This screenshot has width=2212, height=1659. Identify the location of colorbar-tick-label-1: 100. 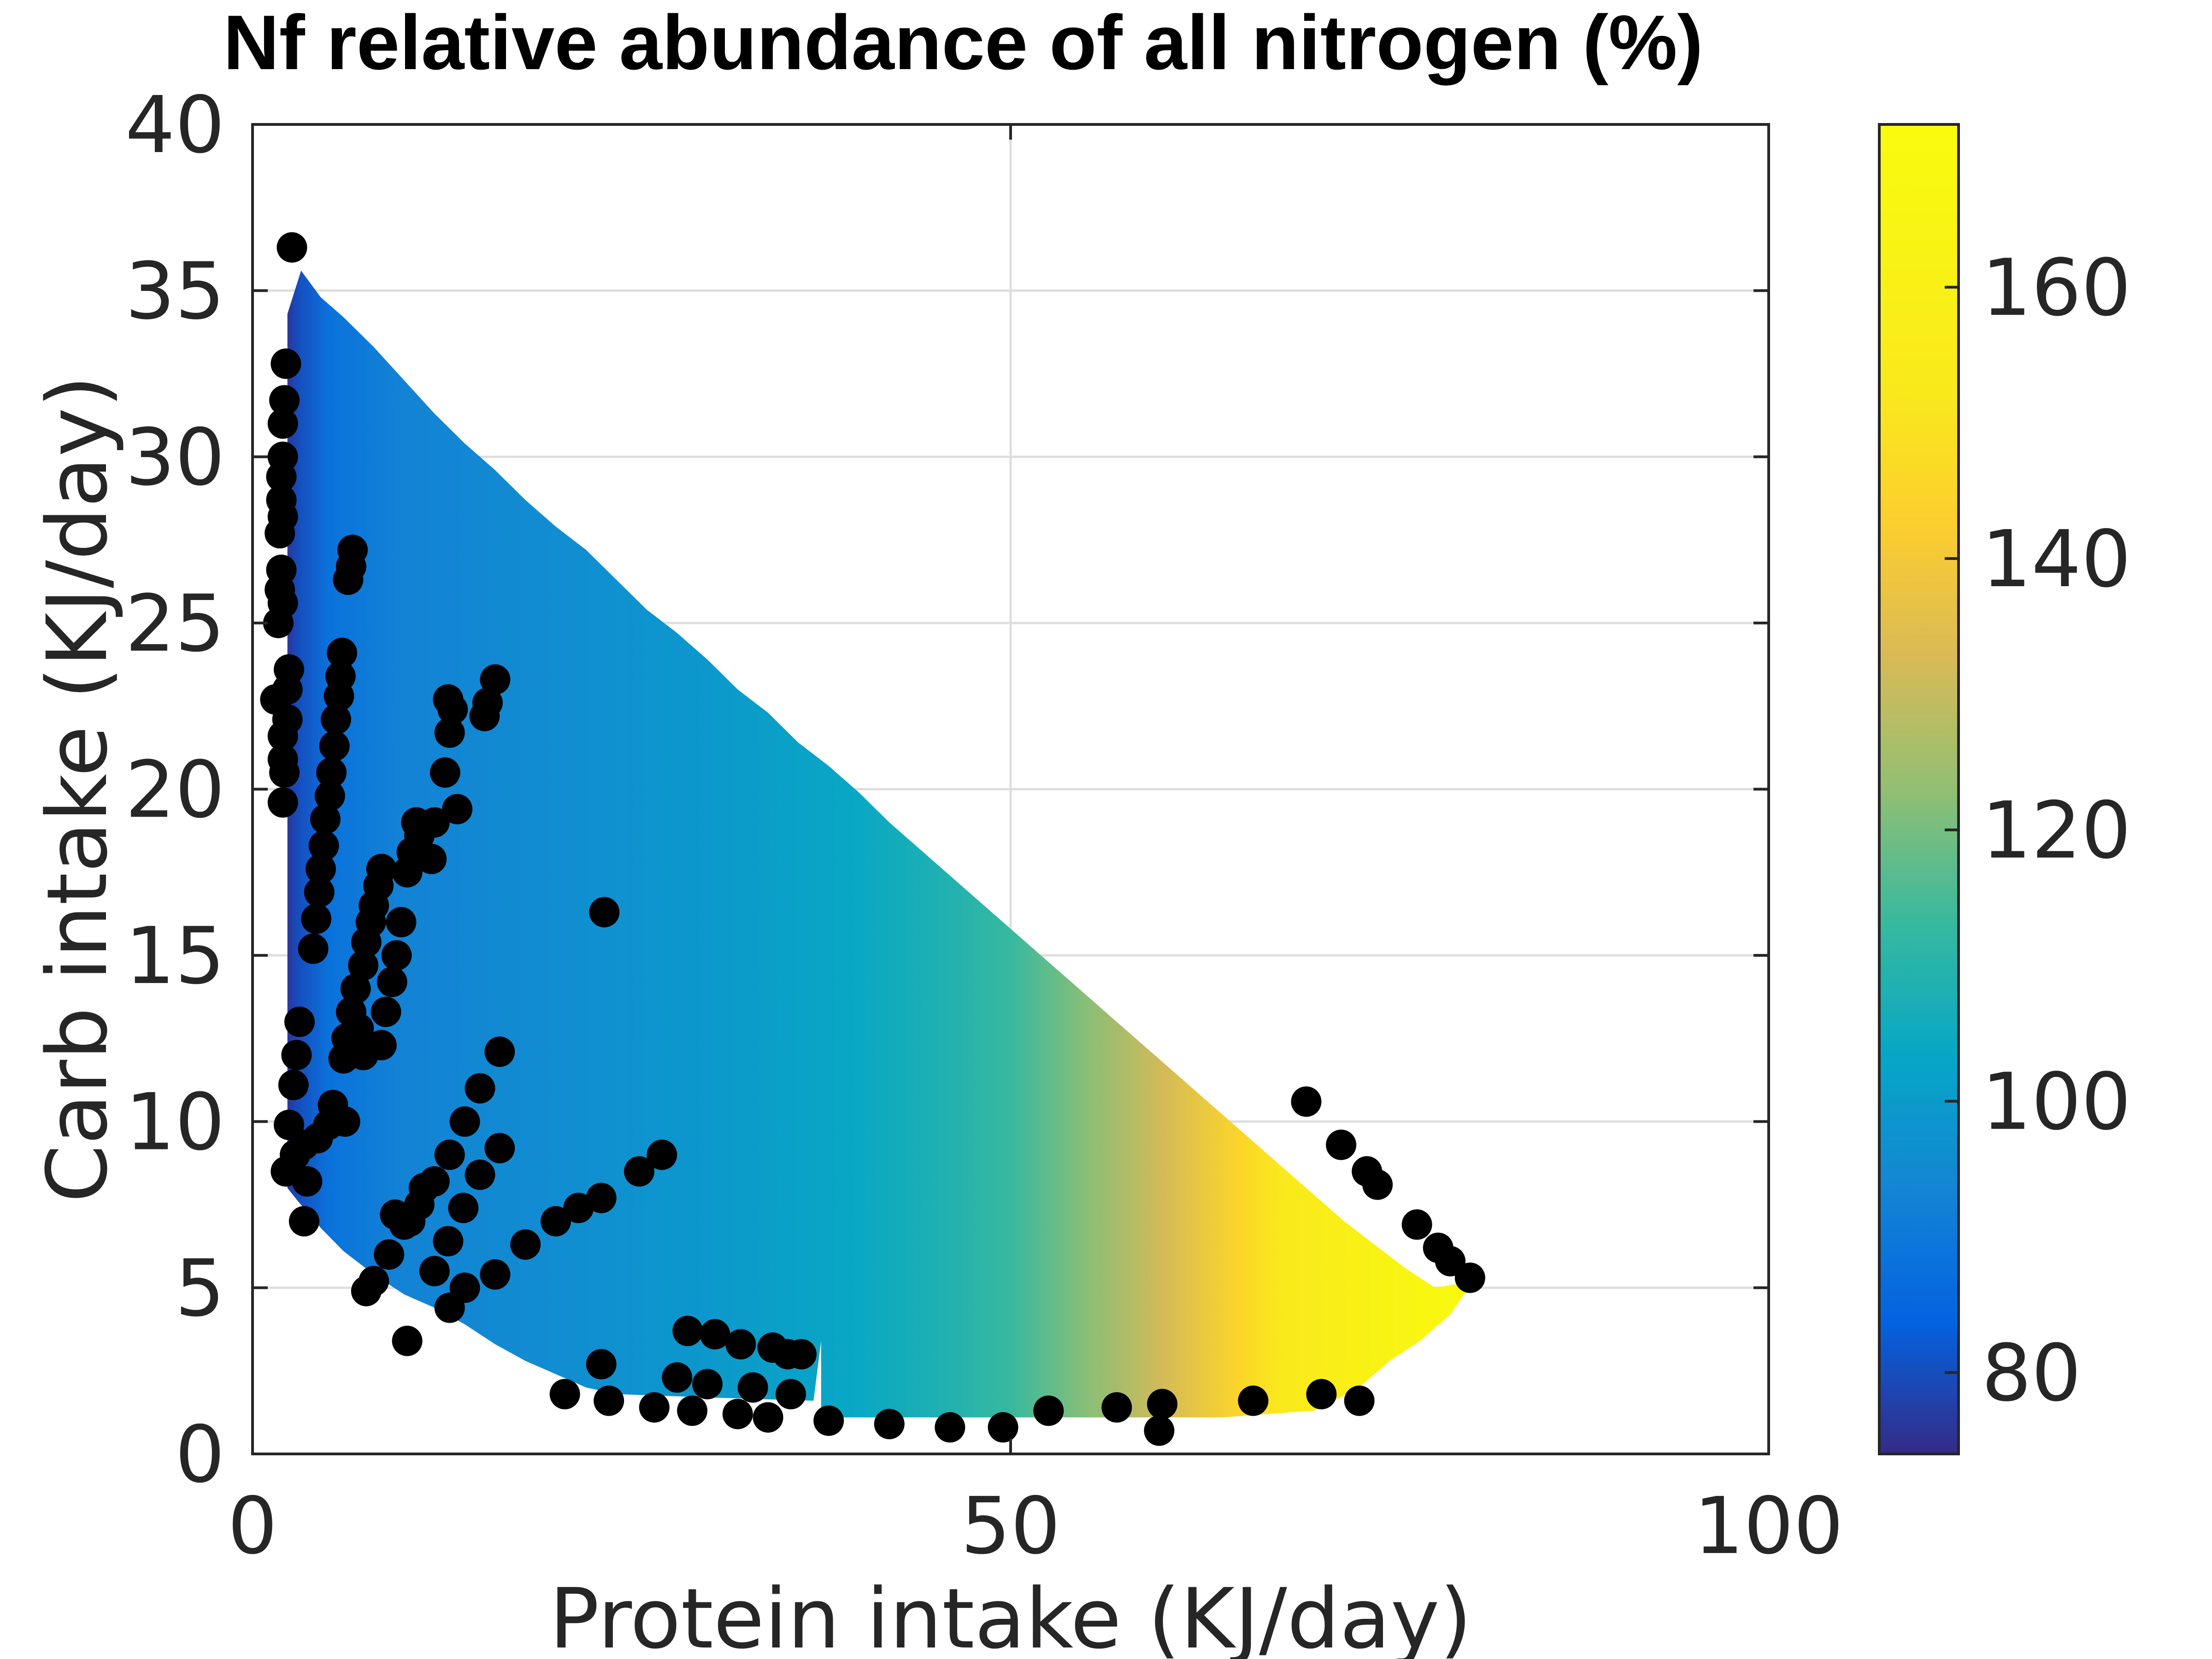
(2056, 1102).